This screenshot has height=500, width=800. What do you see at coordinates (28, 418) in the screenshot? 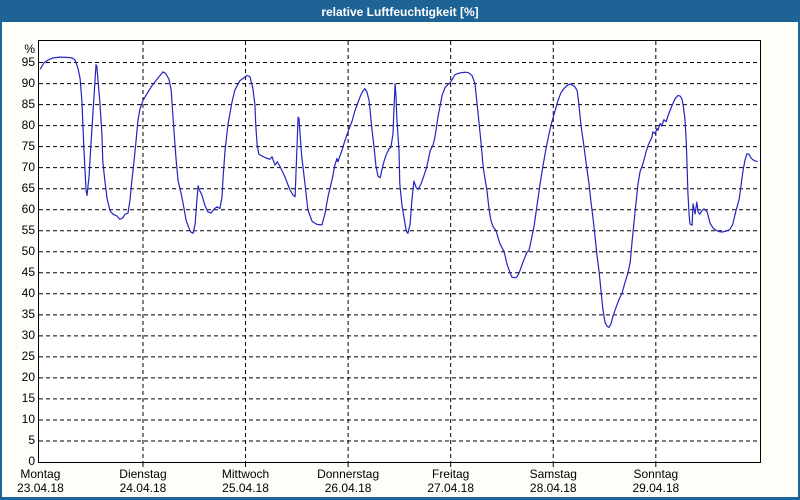
I see `y-tick-label: 10` at bounding box center [28, 418].